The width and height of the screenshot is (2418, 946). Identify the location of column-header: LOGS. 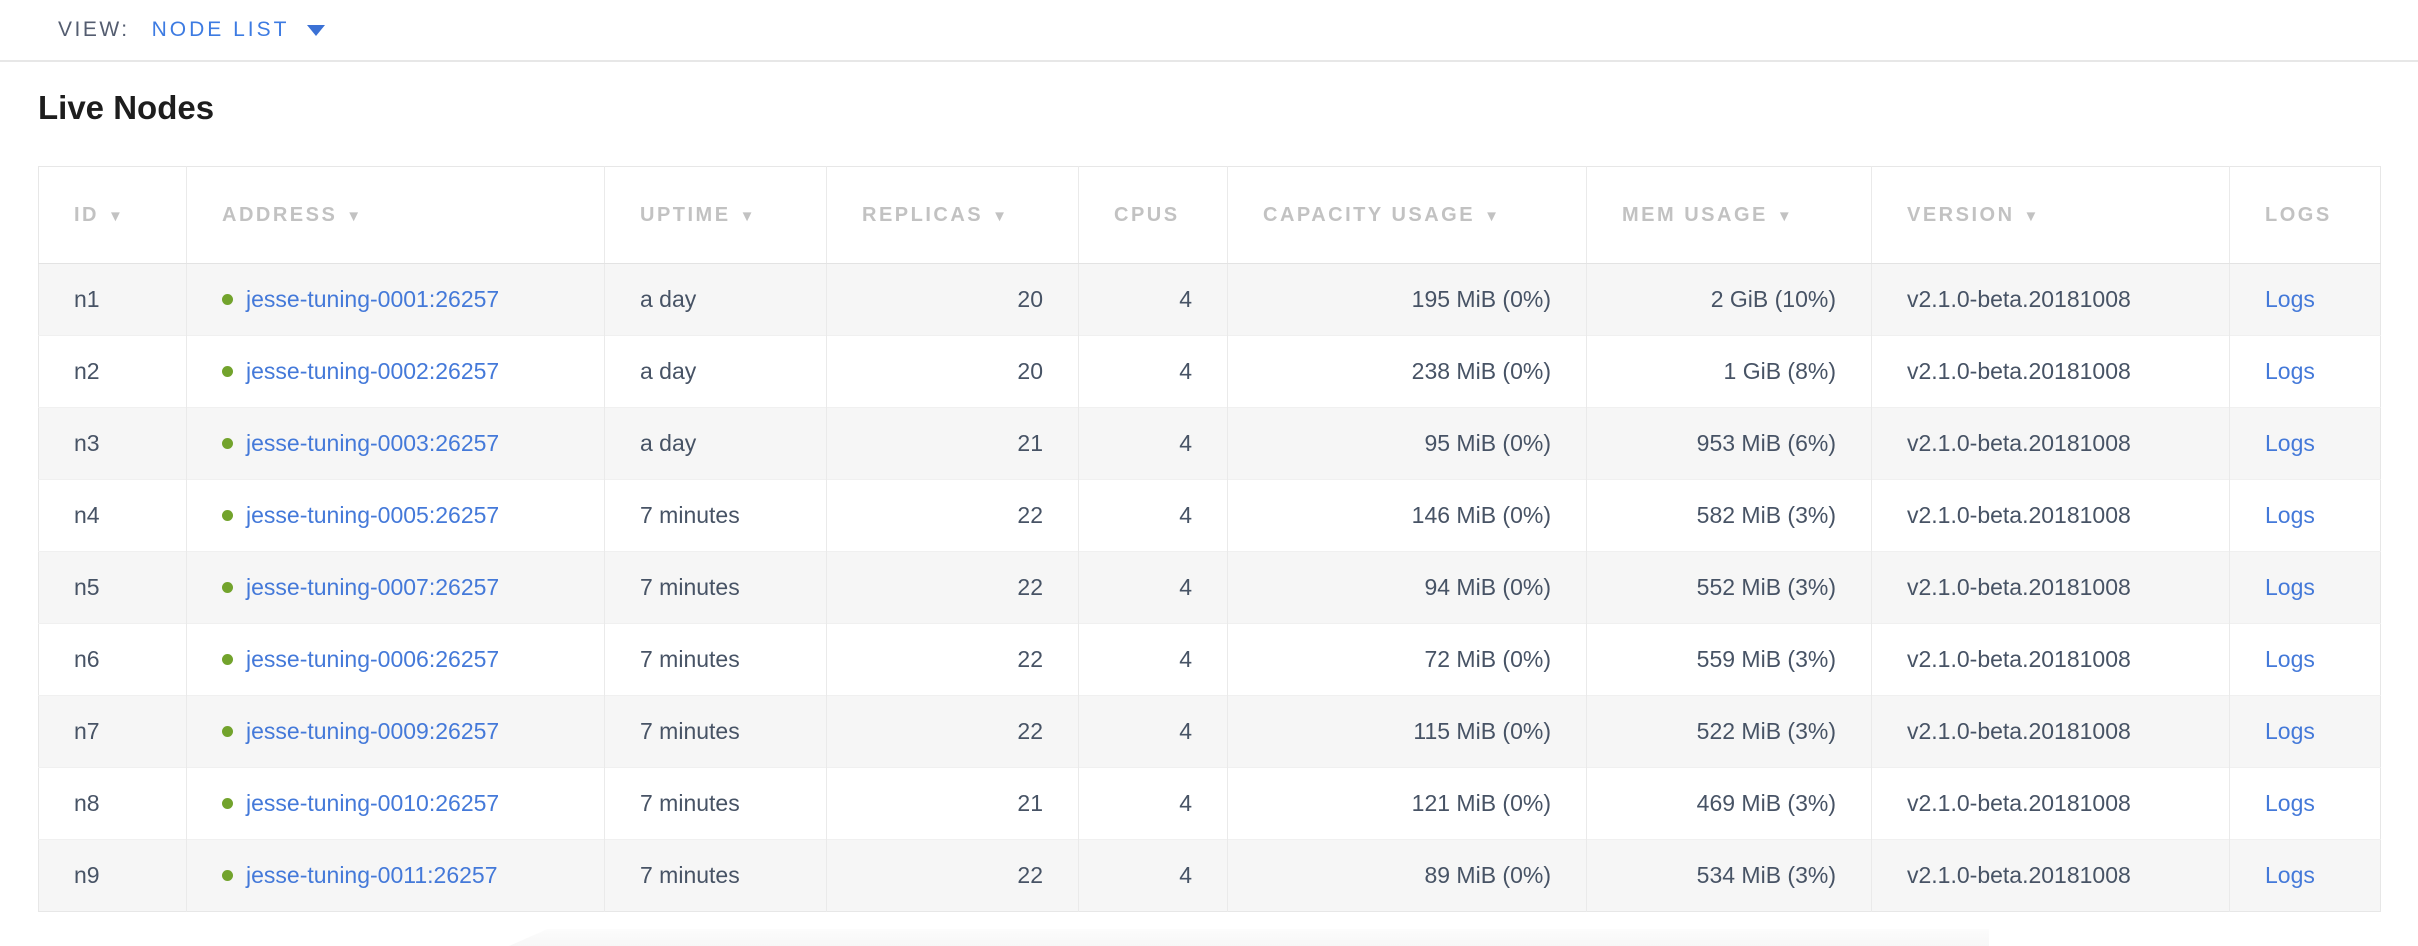
(2305, 215).